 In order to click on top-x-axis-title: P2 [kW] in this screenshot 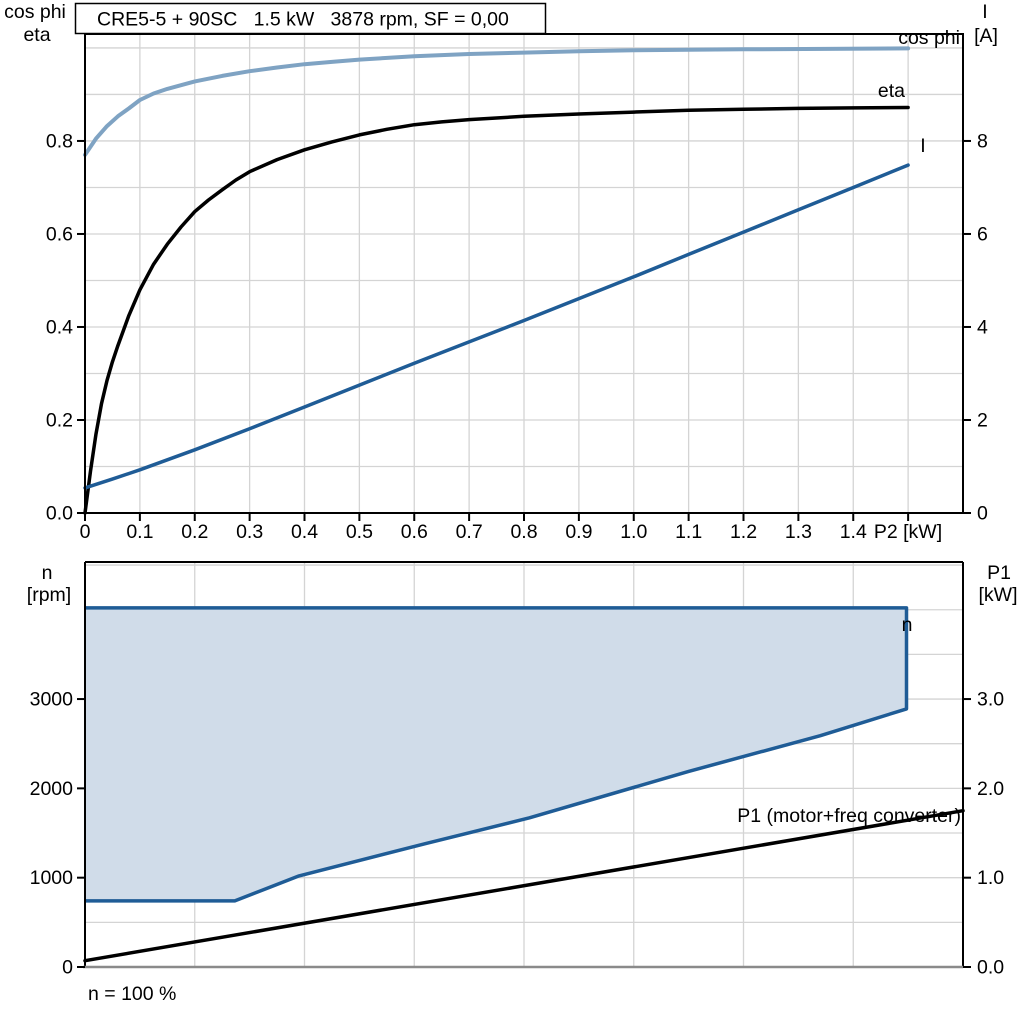, I will do `click(908, 532)`.